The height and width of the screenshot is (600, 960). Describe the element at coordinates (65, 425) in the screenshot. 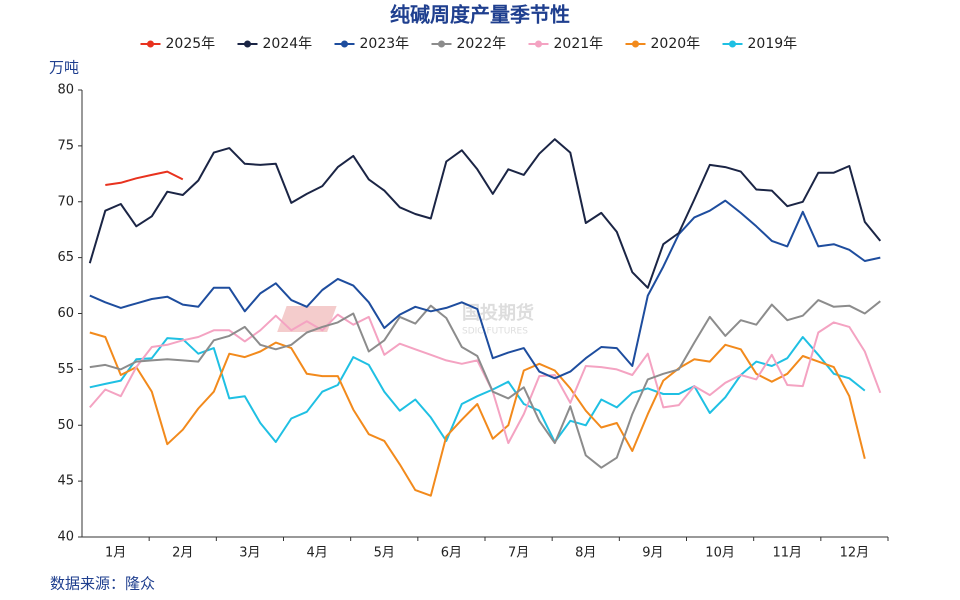

I see `y-tick-label: 50` at that location.